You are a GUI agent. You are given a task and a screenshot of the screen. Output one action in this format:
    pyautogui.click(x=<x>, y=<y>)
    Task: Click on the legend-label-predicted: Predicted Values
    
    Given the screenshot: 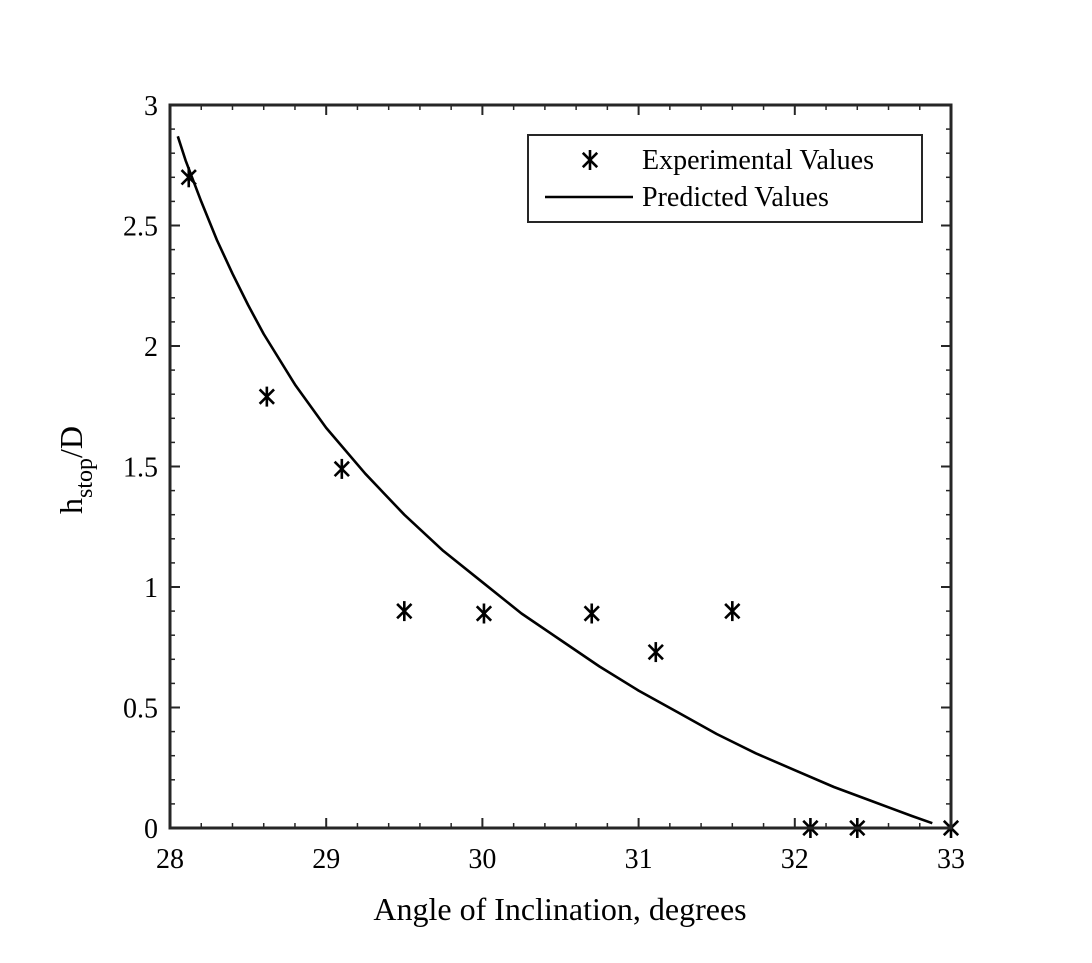 What is the action you would take?
    pyautogui.click(x=735, y=197)
    